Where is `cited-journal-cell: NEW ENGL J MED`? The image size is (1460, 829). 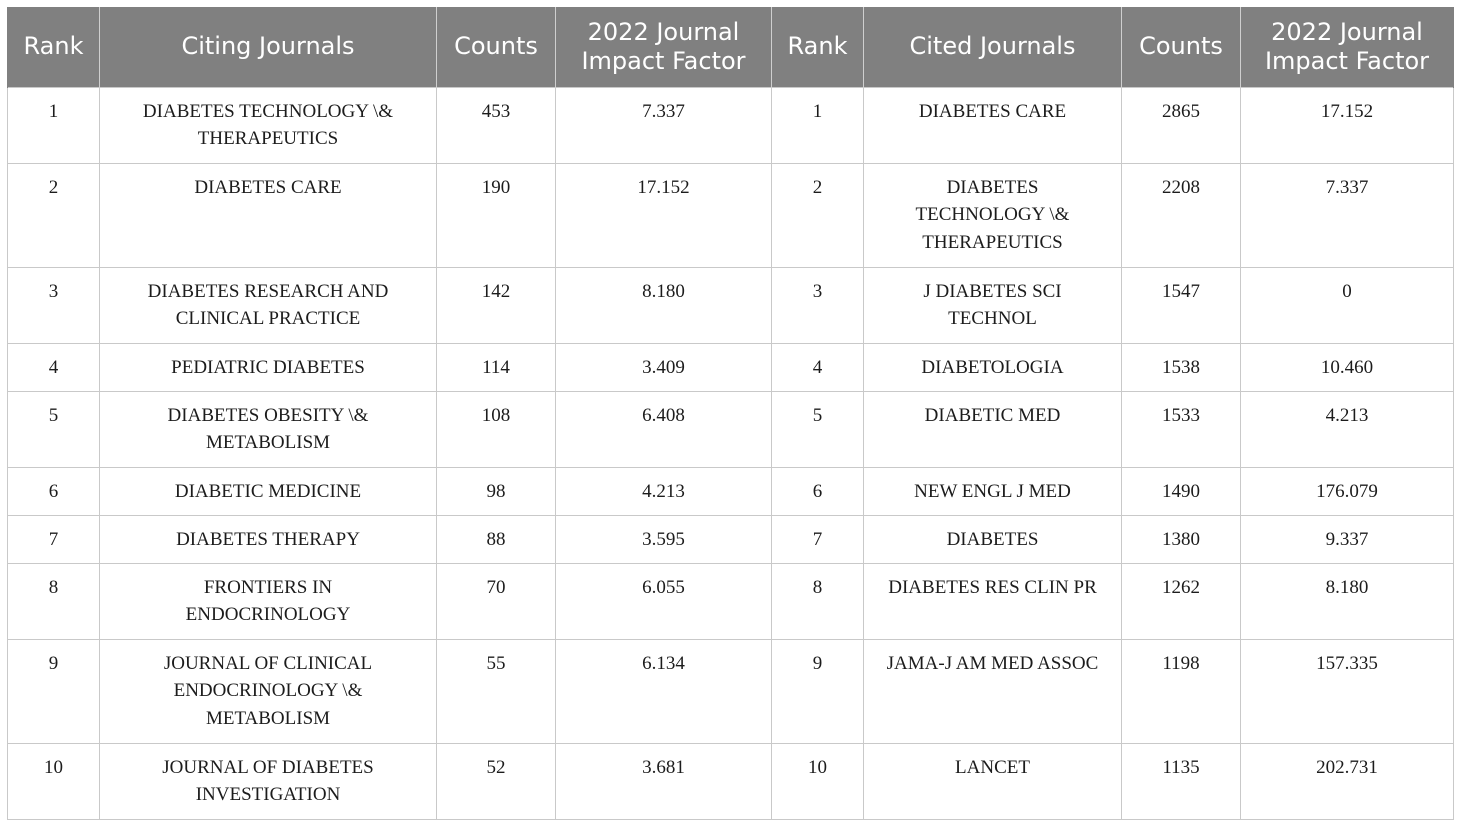 cited-journal-cell: NEW ENGL J MED is located at coordinates (992, 491).